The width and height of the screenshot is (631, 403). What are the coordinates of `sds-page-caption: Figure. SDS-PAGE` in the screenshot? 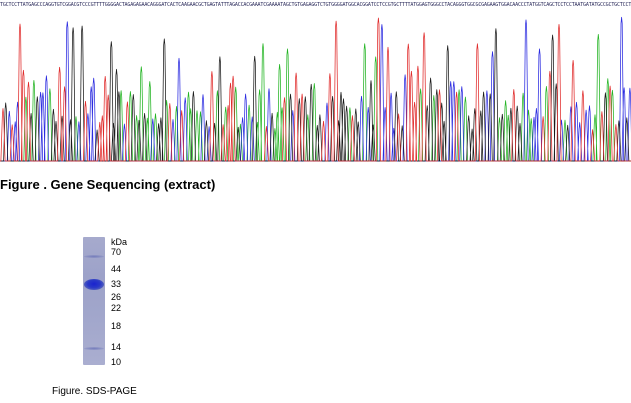 It's located at (94, 391).